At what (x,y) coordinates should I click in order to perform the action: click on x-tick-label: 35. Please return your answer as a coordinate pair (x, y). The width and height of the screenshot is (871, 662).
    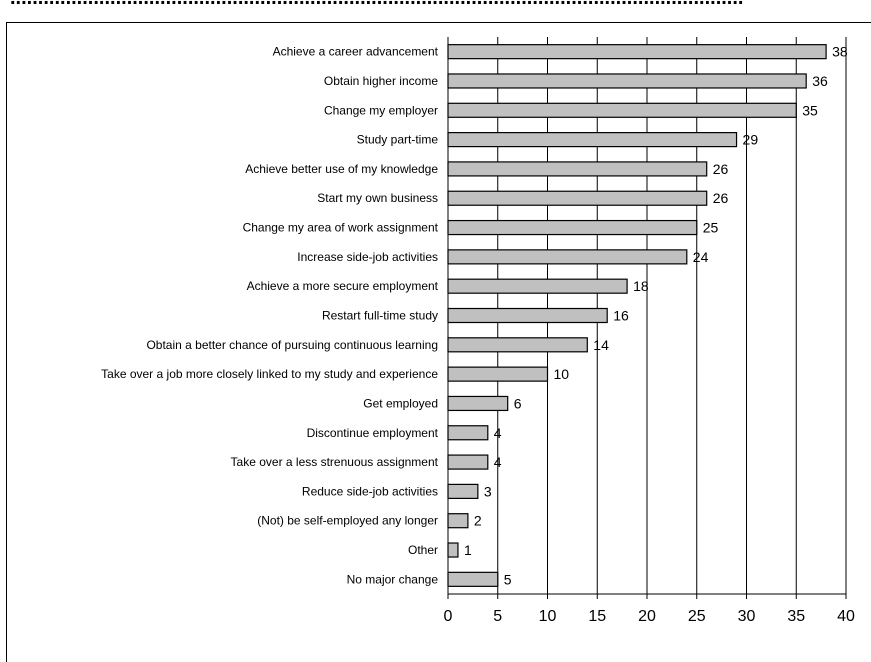
    Looking at the image, I should click on (796, 616).